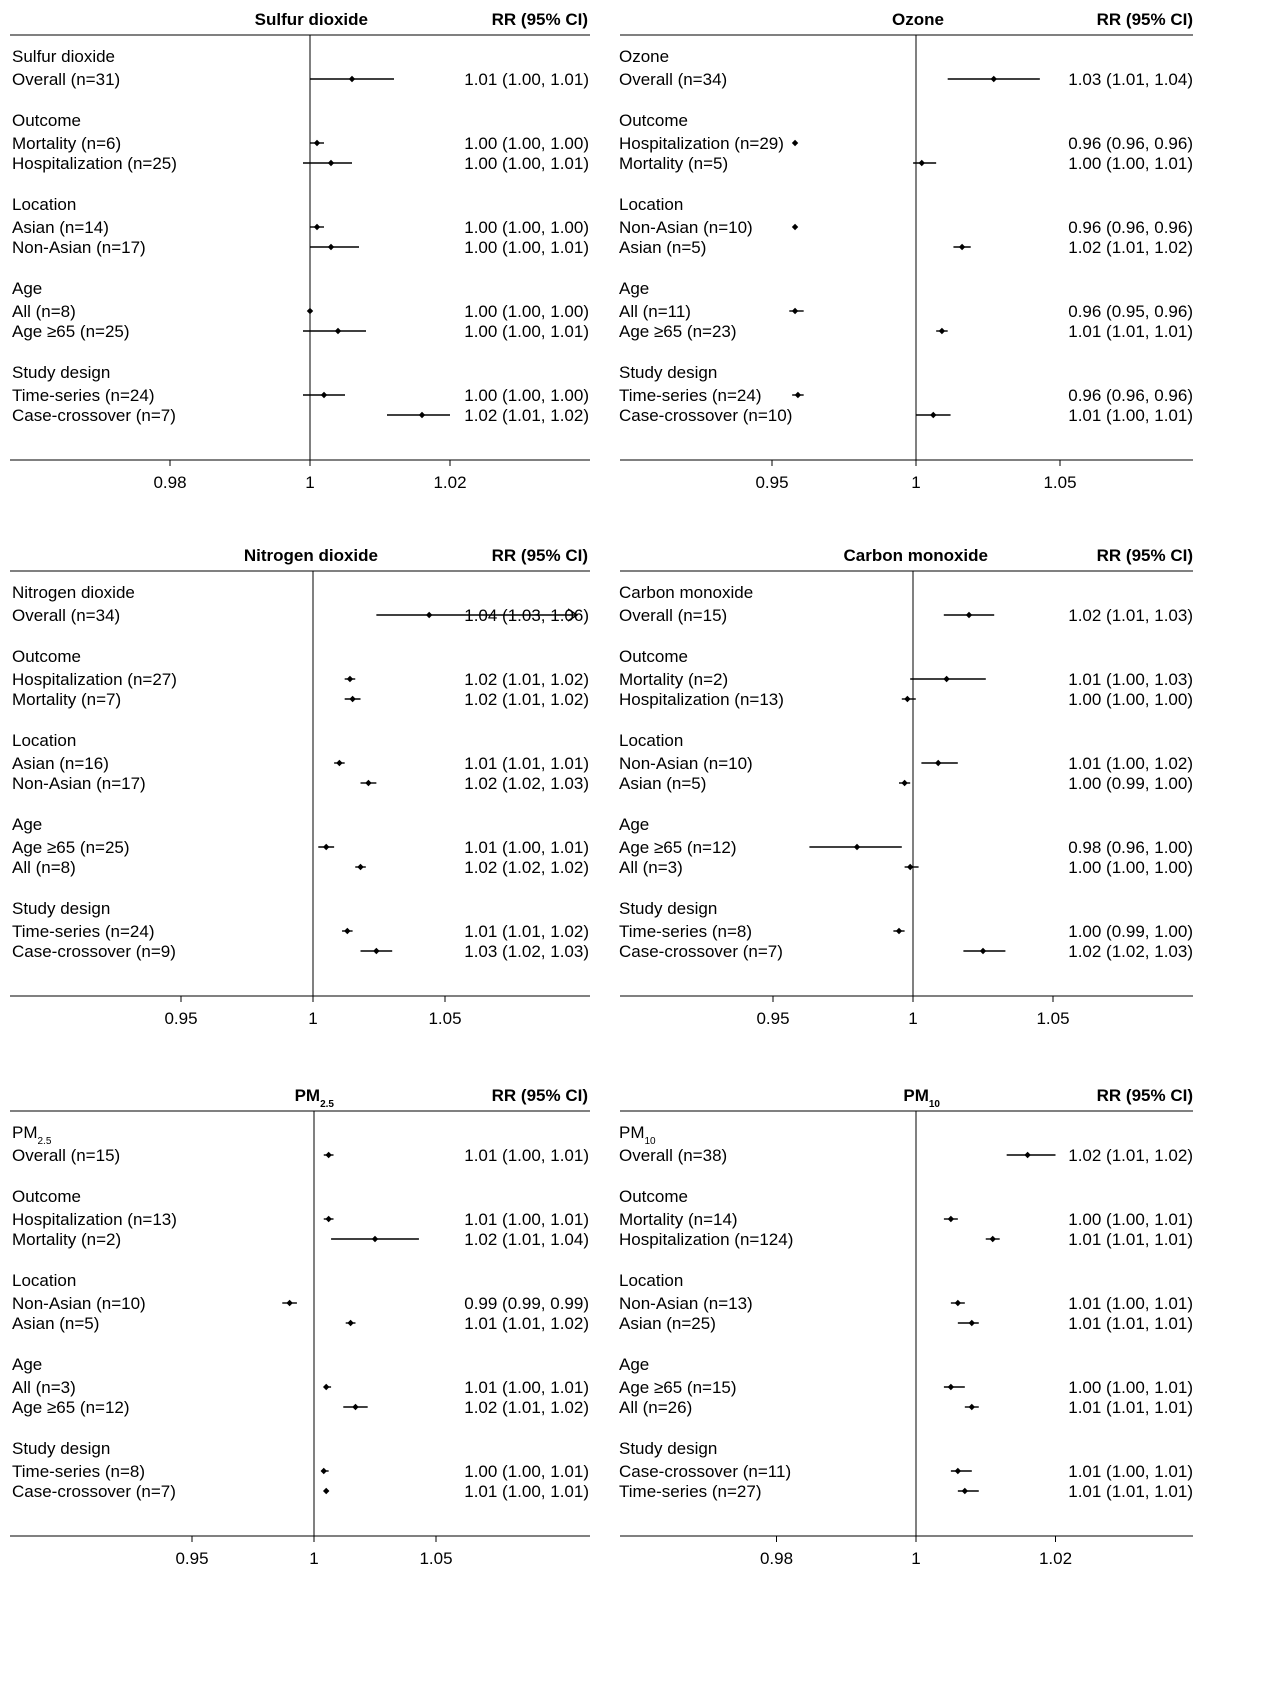  Describe the element at coordinates (44, 867) in the screenshot. I see `row-label: All (n=8)` at that location.